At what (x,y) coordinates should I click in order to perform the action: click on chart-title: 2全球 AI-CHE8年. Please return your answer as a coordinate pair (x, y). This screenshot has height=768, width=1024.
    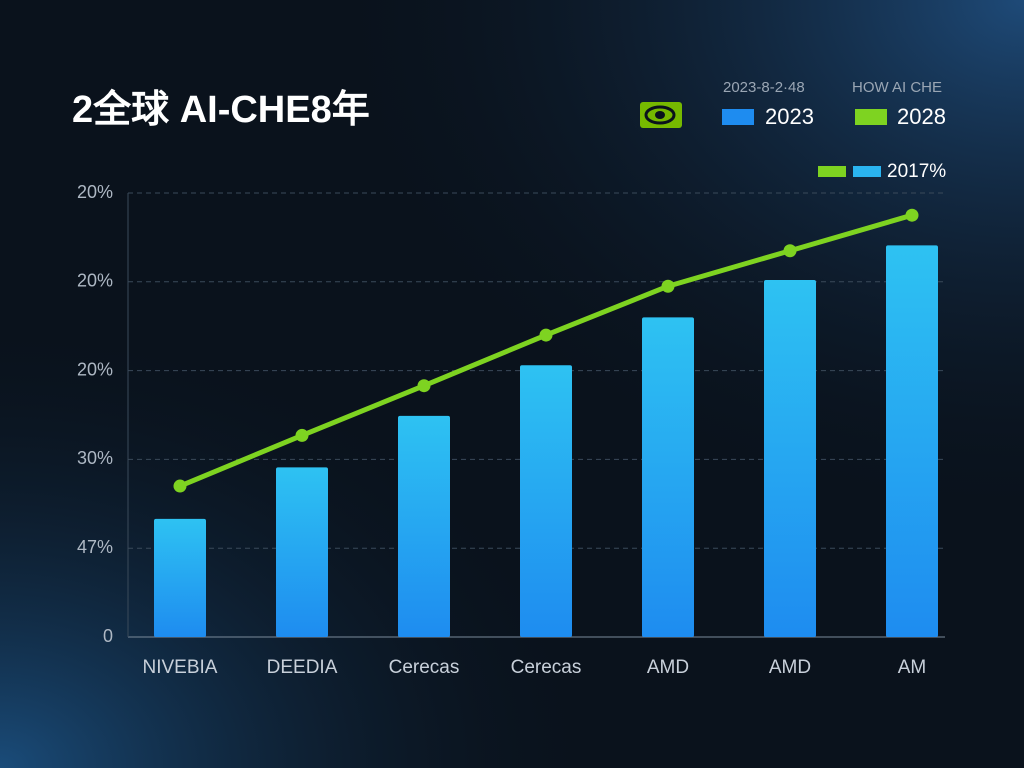
    Looking at the image, I should click on (221, 109).